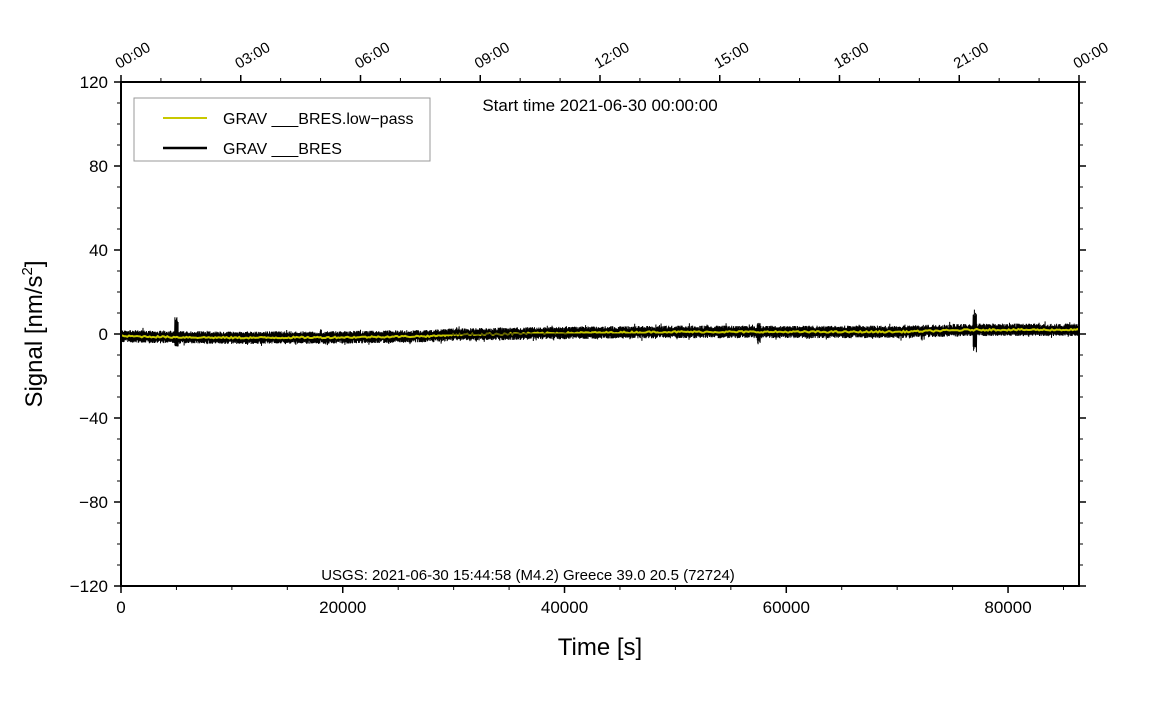 This screenshot has width=1151, height=705. I want to click on top-tick-label: 18:00, so click(851, 55).